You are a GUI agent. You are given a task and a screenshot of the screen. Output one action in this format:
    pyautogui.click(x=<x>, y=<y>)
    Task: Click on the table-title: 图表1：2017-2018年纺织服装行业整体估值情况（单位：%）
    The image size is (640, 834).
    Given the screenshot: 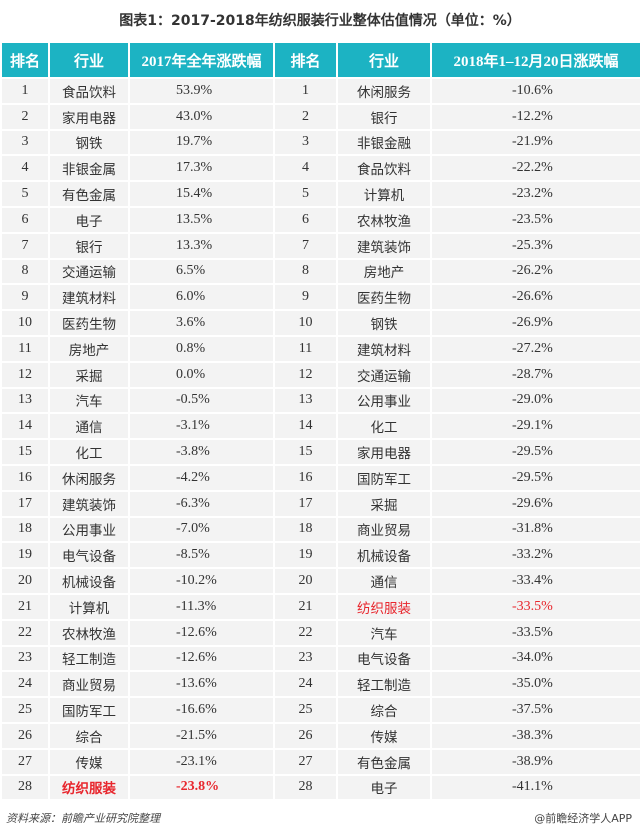 What is the action you would take?
    pyautogui.click(x=320, y=21)
    